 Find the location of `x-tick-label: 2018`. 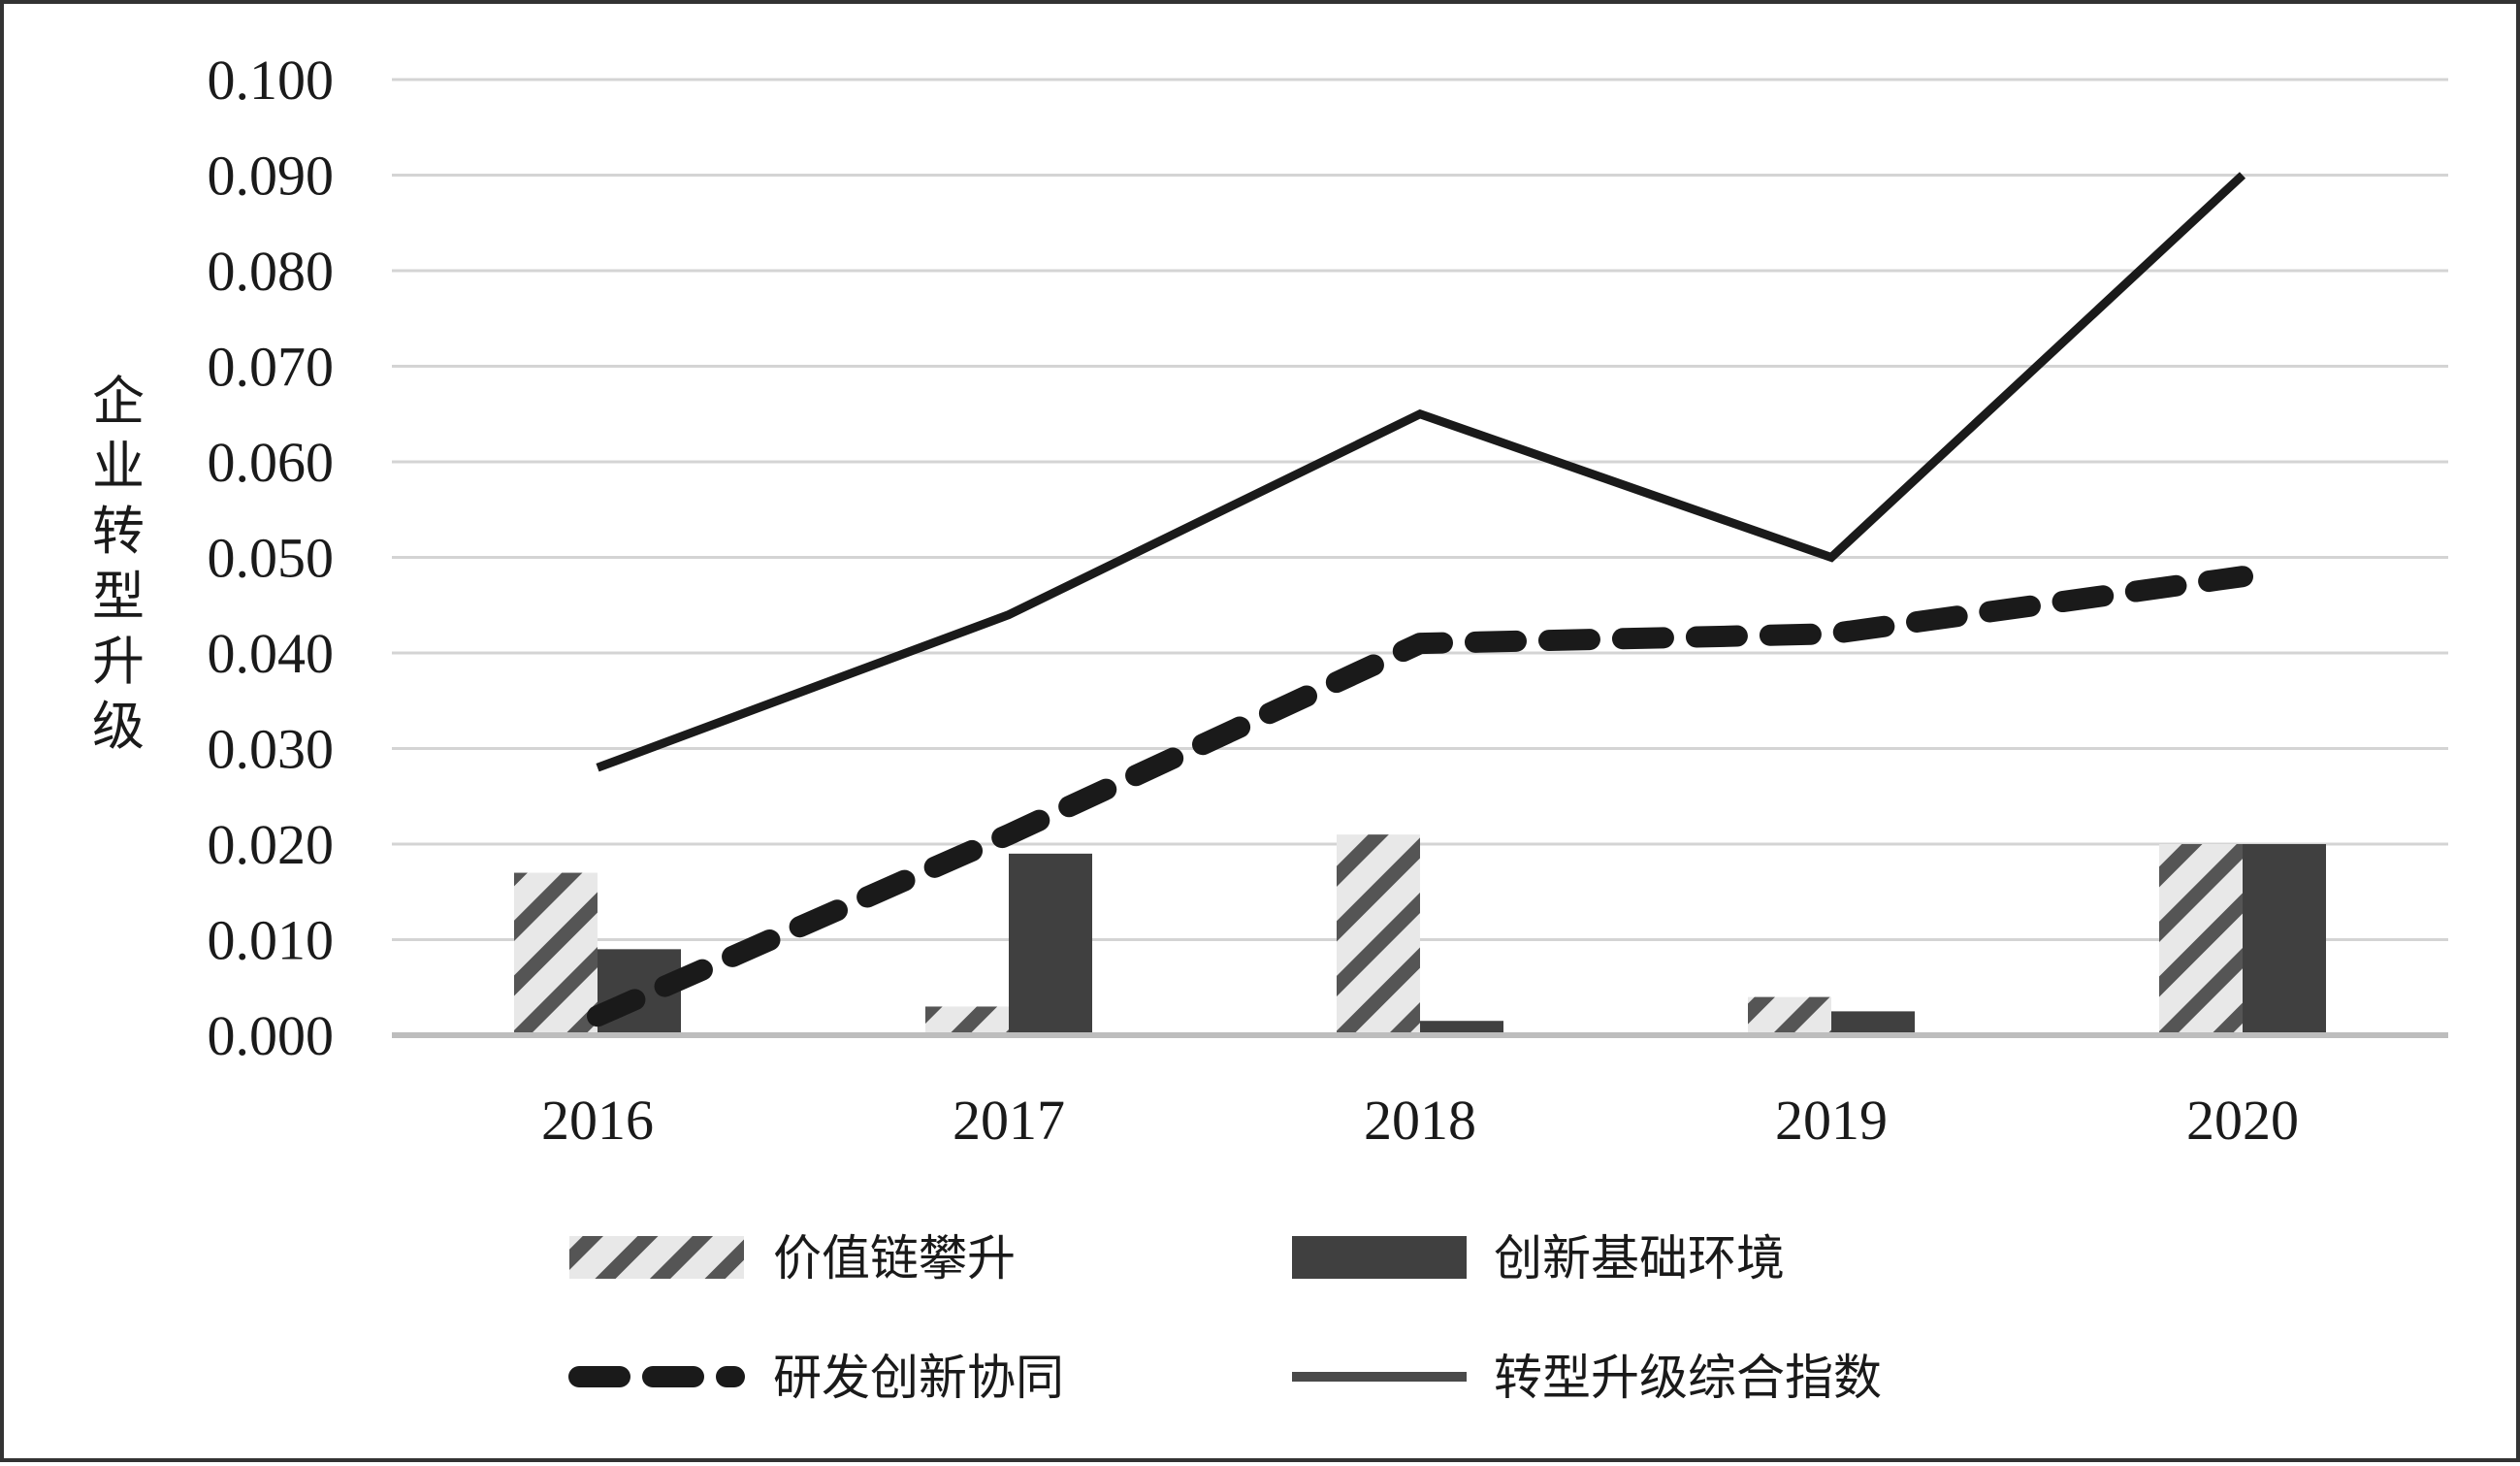

x-tick-label: 2018 is located at coordinates (1420, 1120).